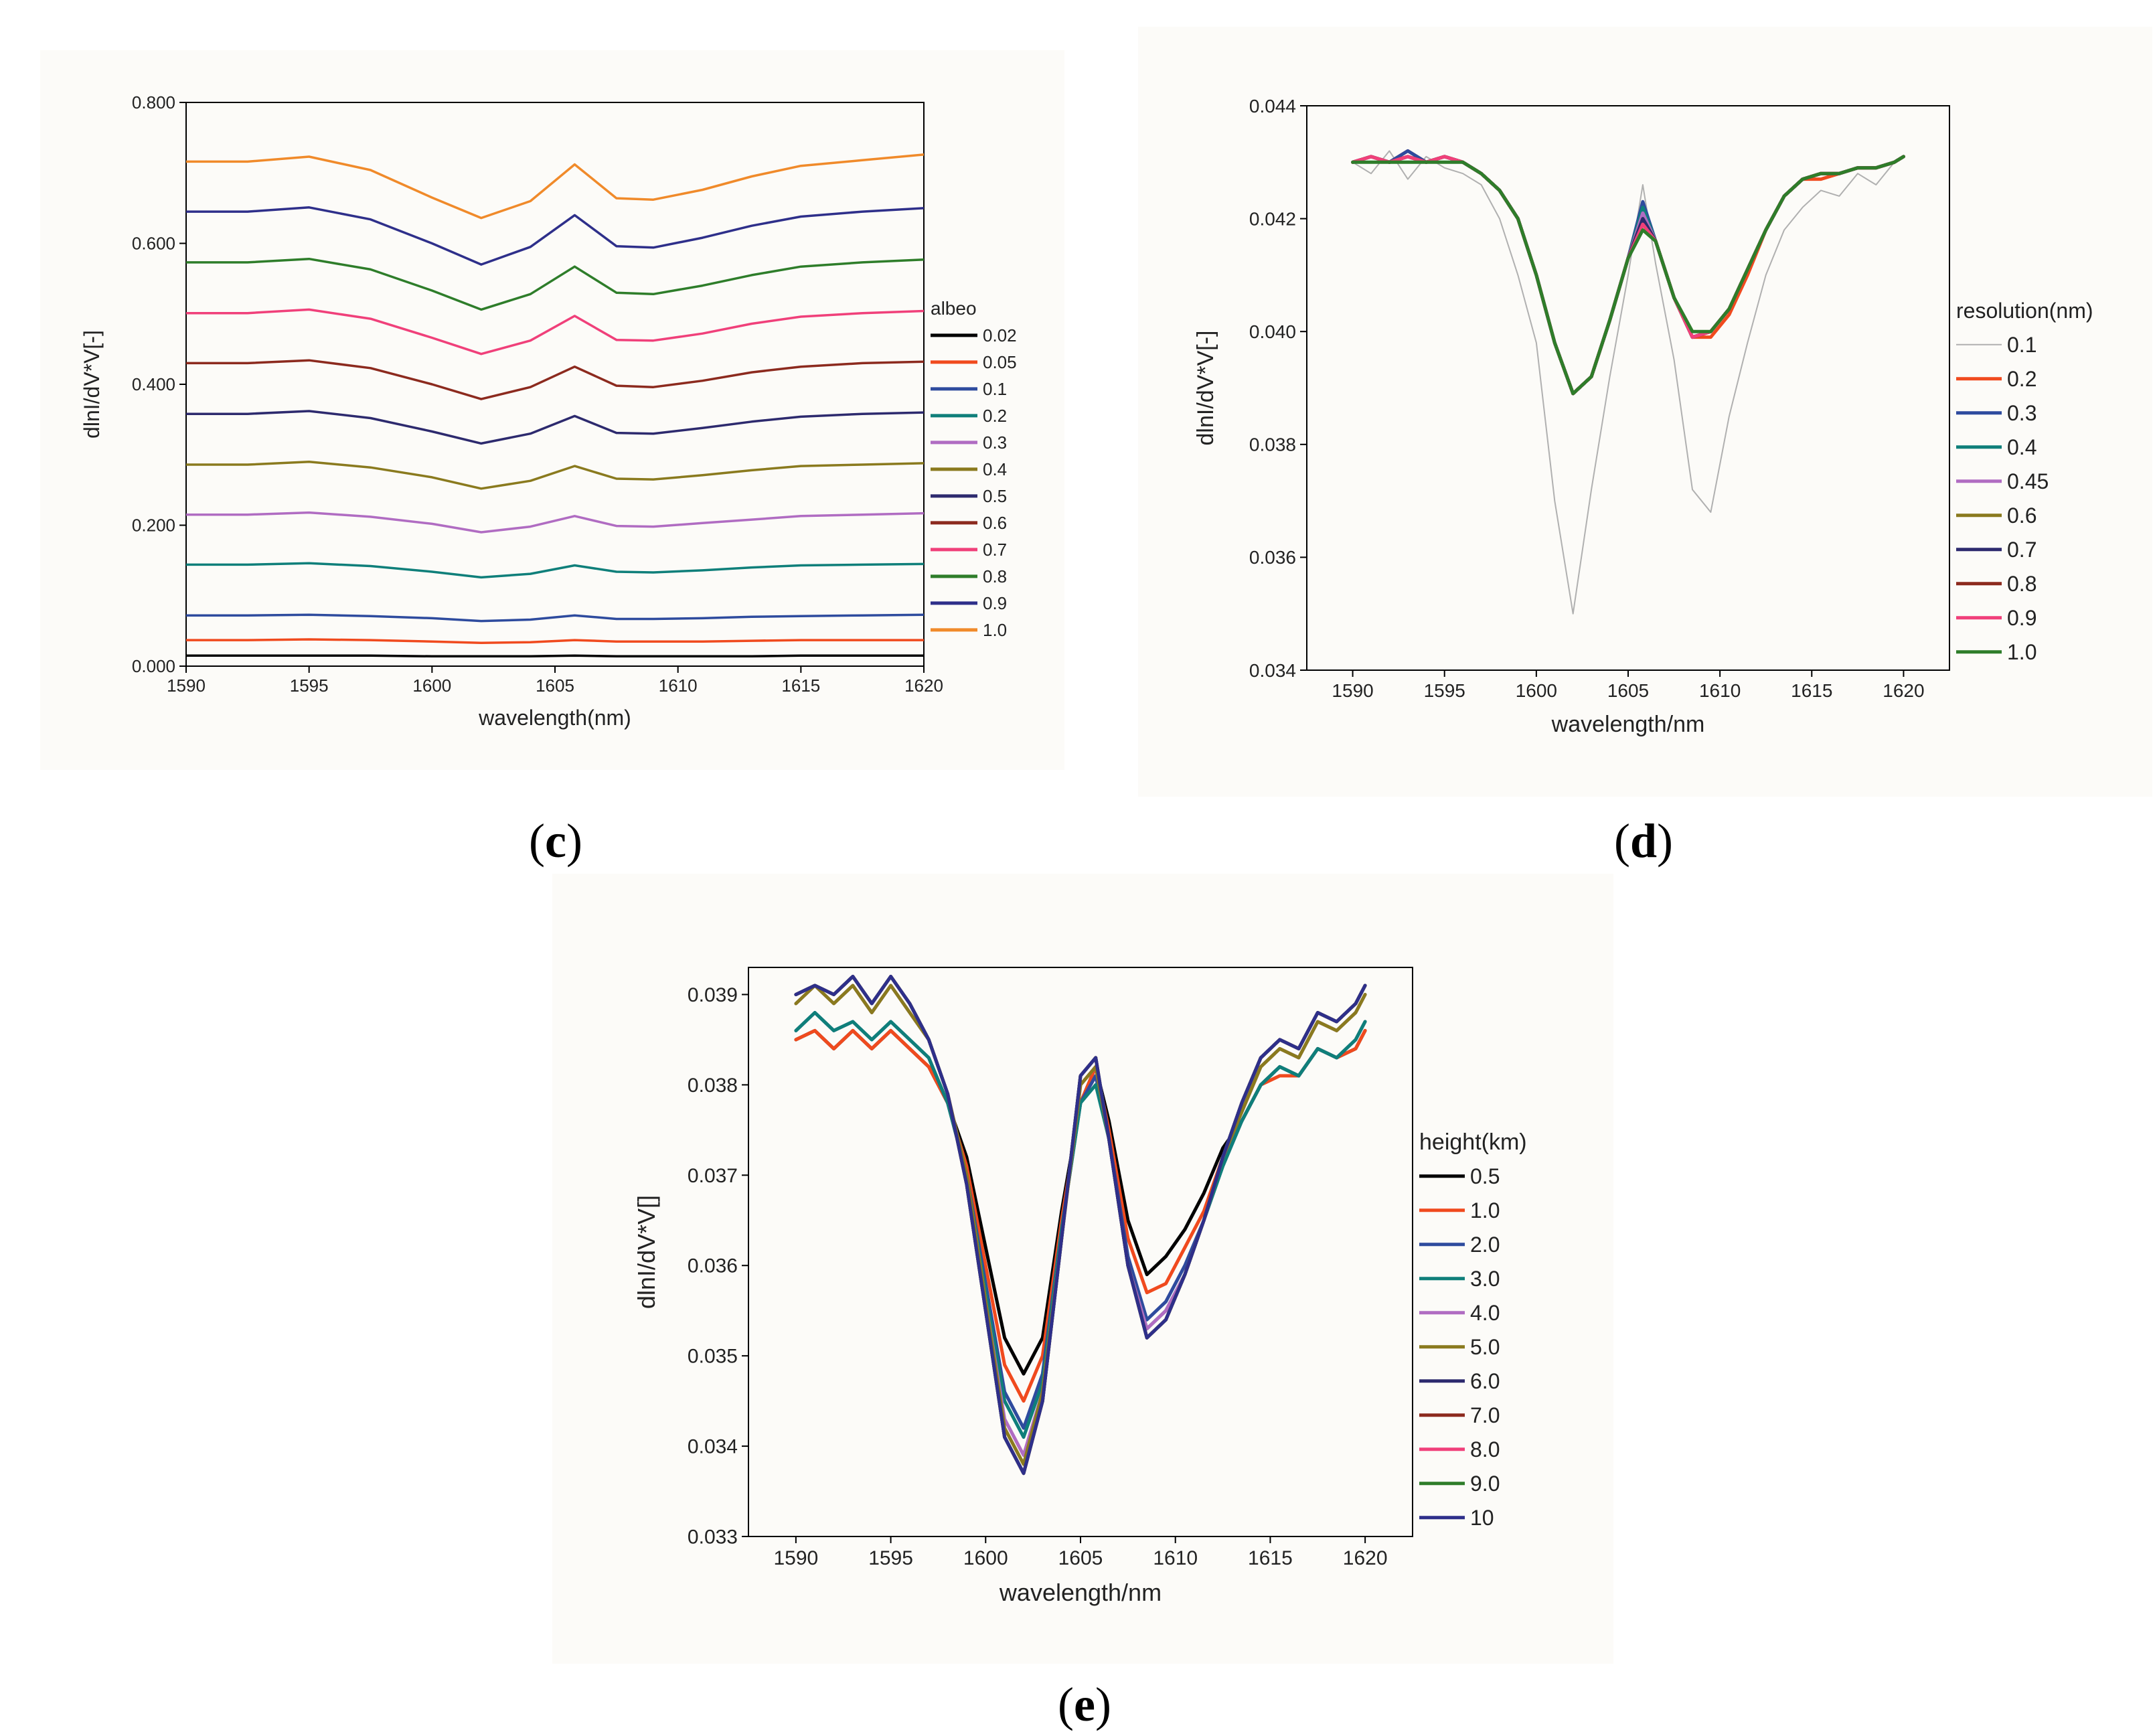  I want to click on series-line-5.0, so click(1080, 1224).